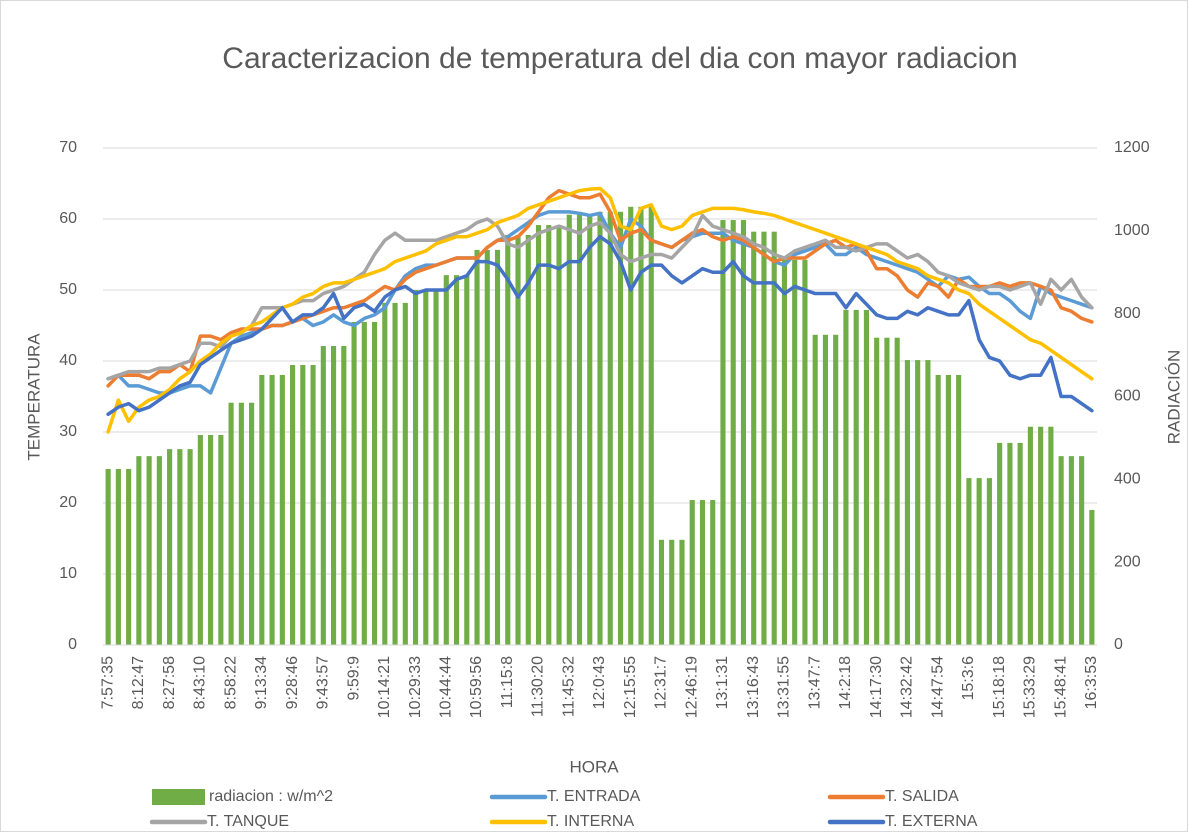 This screenshot has height=832, width=1188. What do you see at coordinates (594, 766) in the screenshot?
I see `x-axis-title: HORA` at bounding box center [594, 766].